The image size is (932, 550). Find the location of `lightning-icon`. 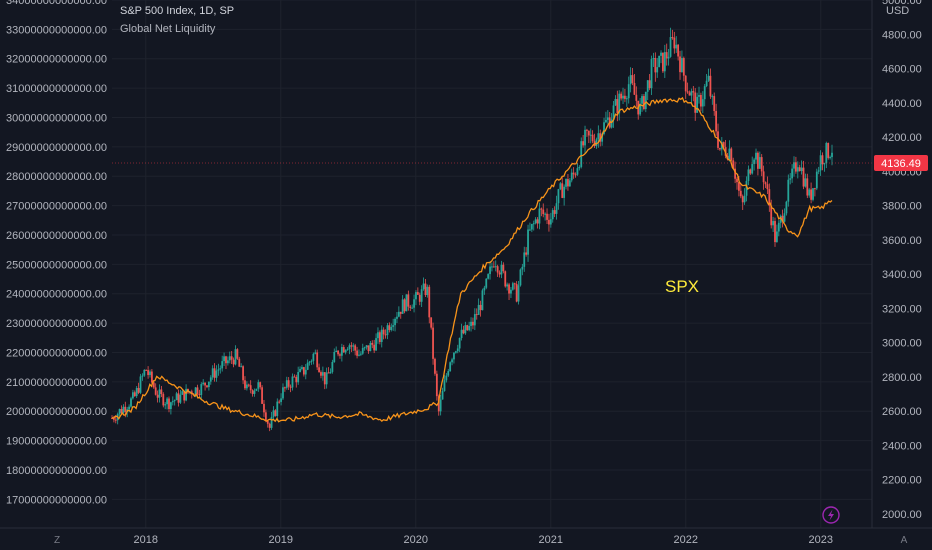

lightning-icon is located at coordinates (831, 515).